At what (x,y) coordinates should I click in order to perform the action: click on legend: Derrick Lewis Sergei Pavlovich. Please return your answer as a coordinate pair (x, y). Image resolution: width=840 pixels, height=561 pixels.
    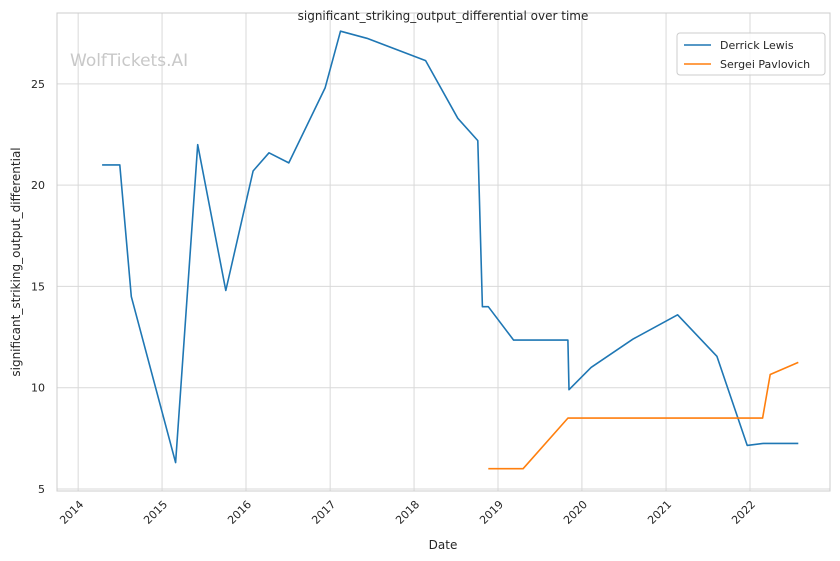
    Looking at the image, I should click on (751, 54).